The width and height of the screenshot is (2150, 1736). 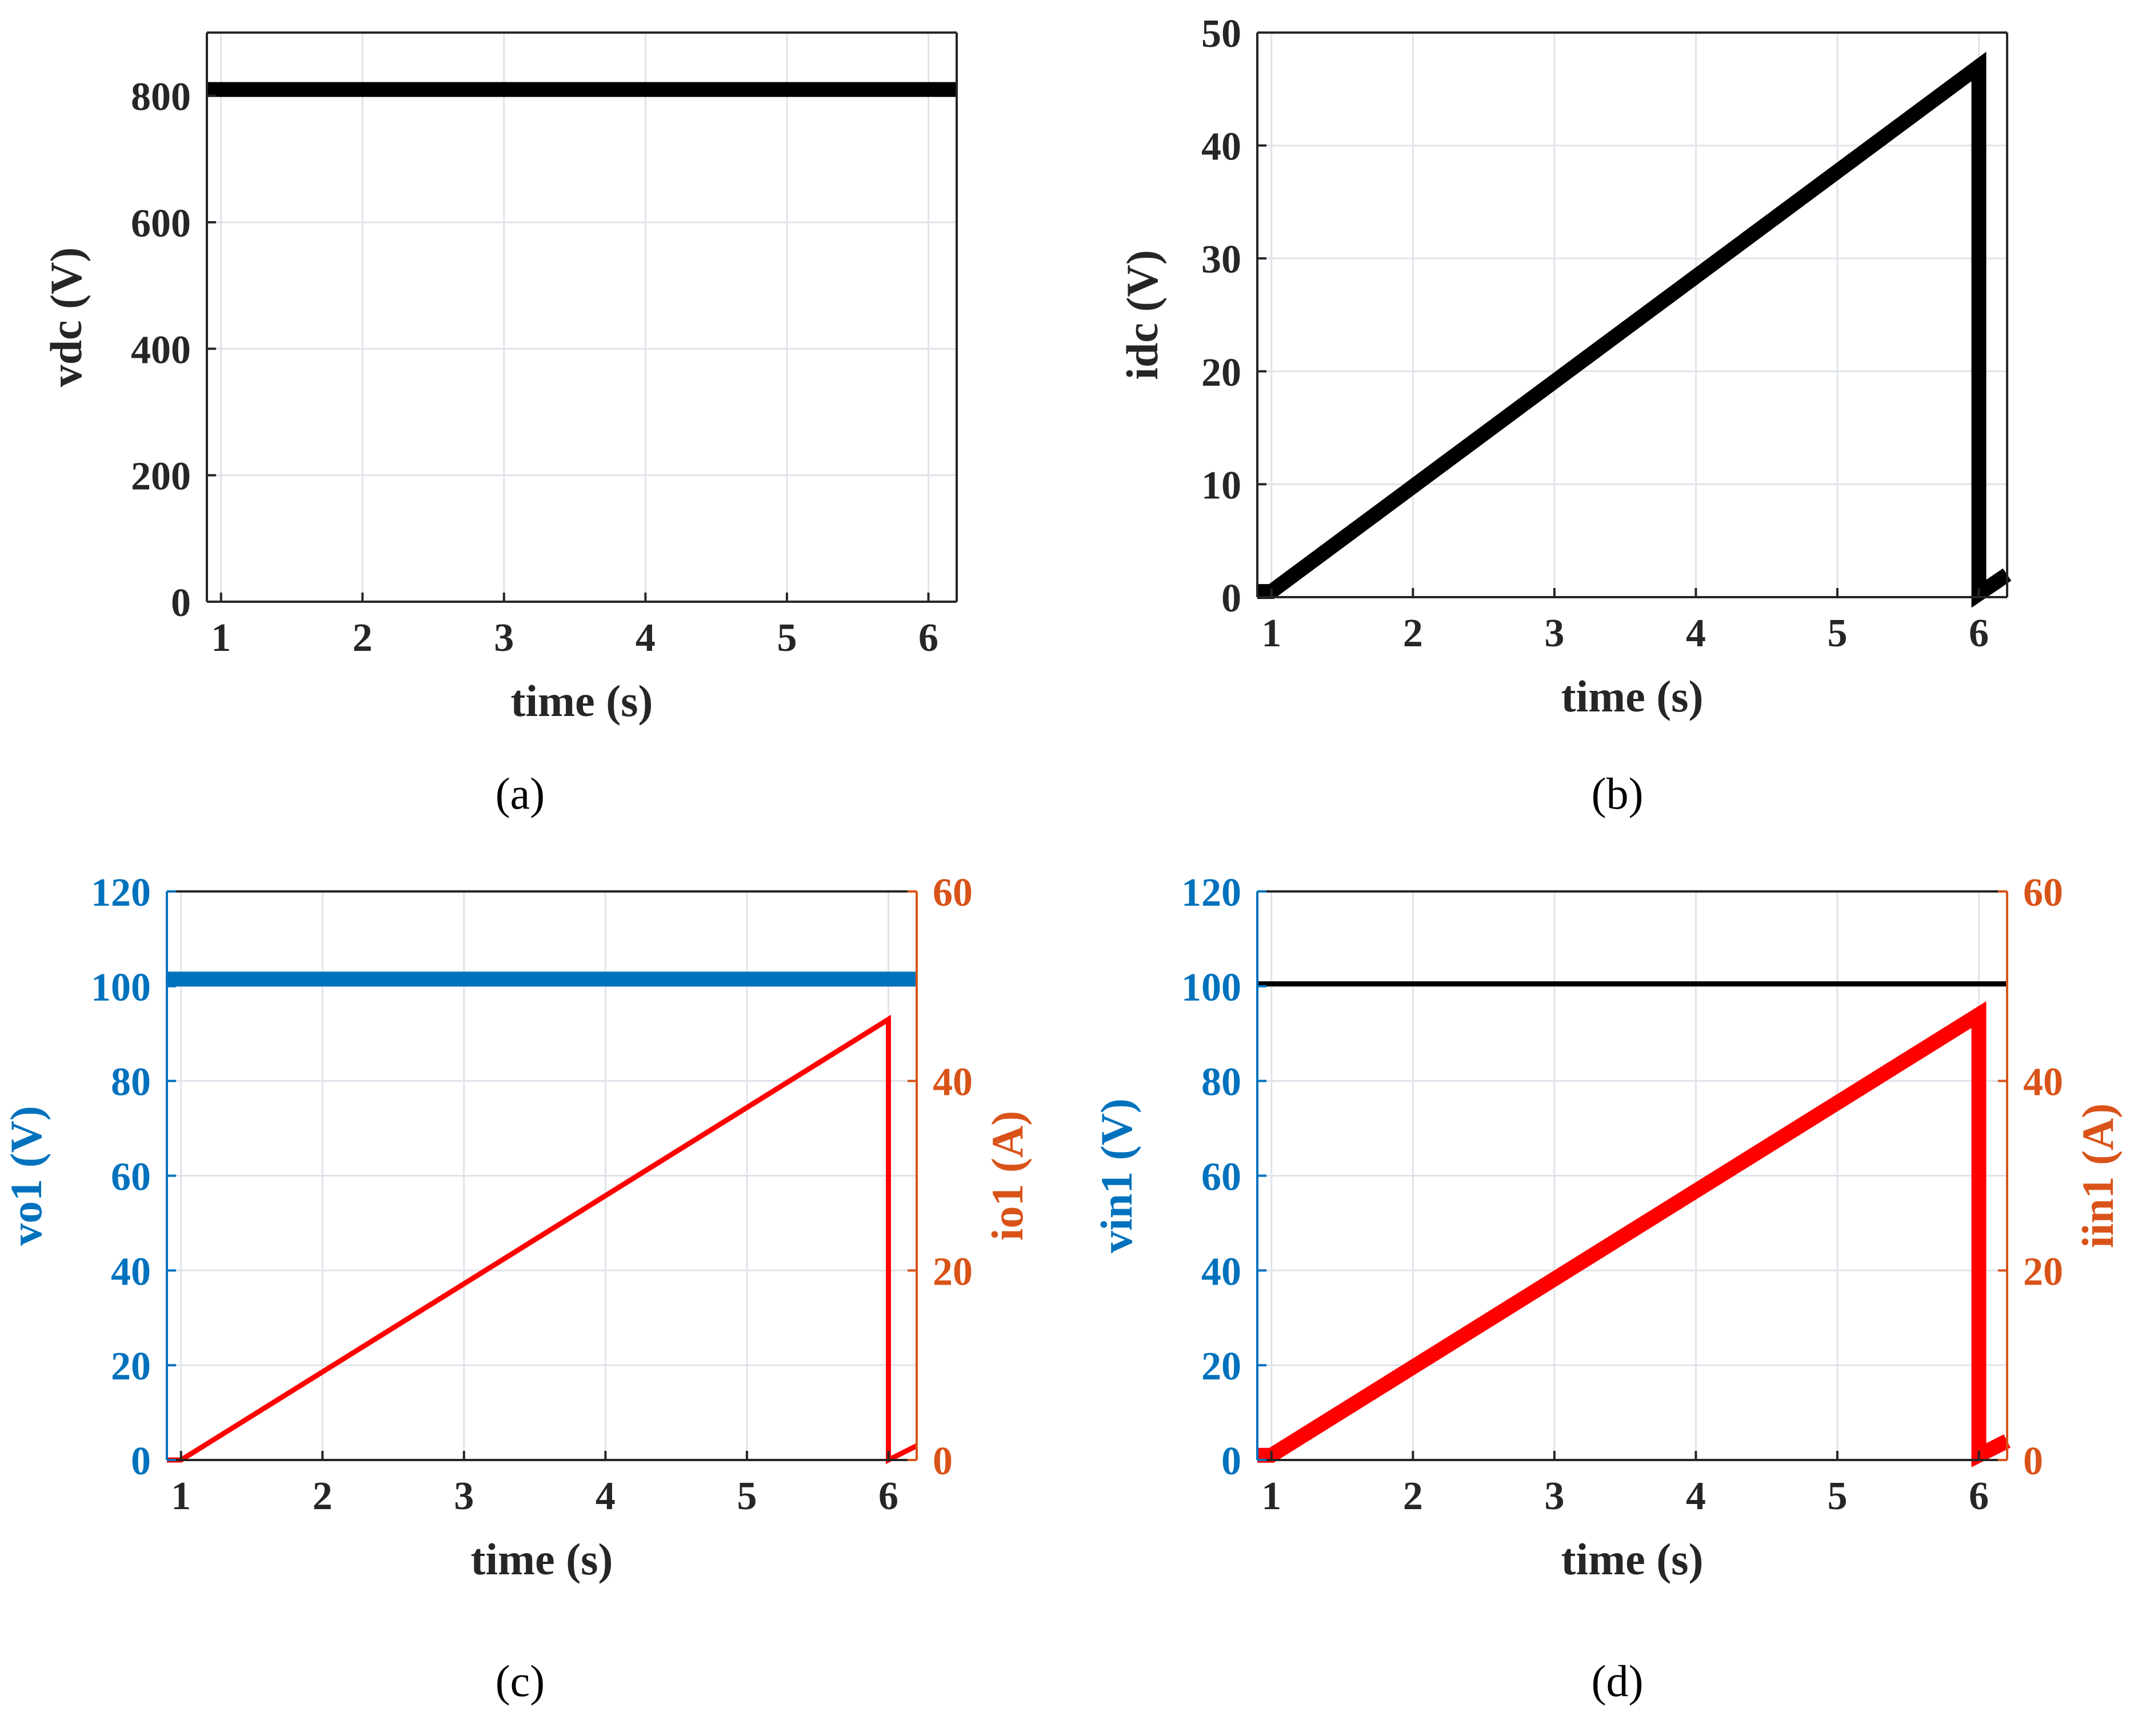 I want to click on panel-caption: (b), so click(x=1618, y=793).